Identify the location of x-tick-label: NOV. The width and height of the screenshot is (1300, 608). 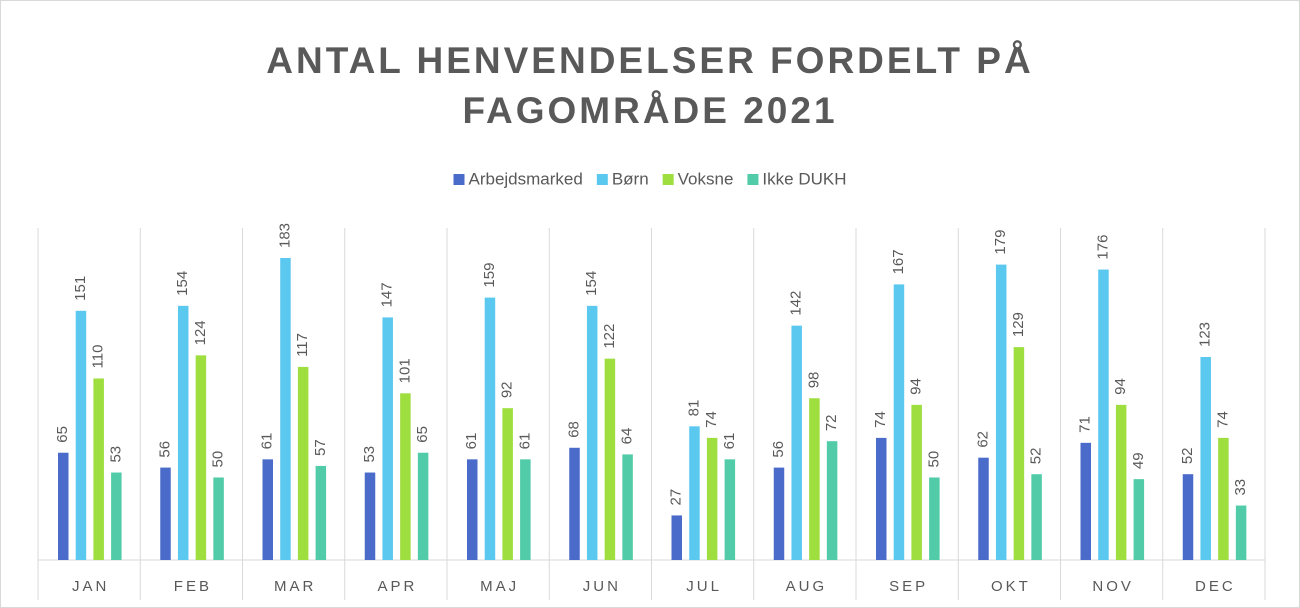
(1113, 586).